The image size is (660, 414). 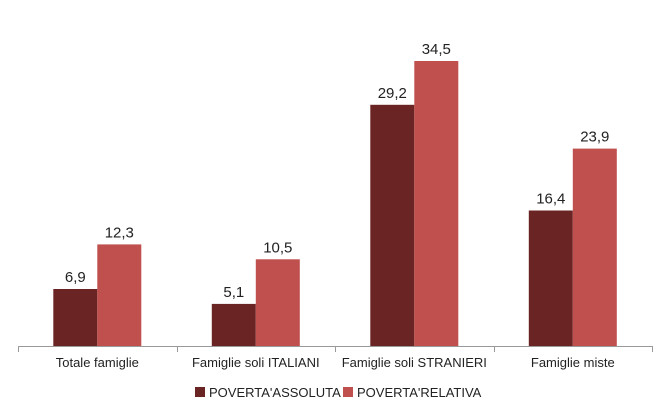 I want to click on value-label: 6,9, so click(x=75, y=277).